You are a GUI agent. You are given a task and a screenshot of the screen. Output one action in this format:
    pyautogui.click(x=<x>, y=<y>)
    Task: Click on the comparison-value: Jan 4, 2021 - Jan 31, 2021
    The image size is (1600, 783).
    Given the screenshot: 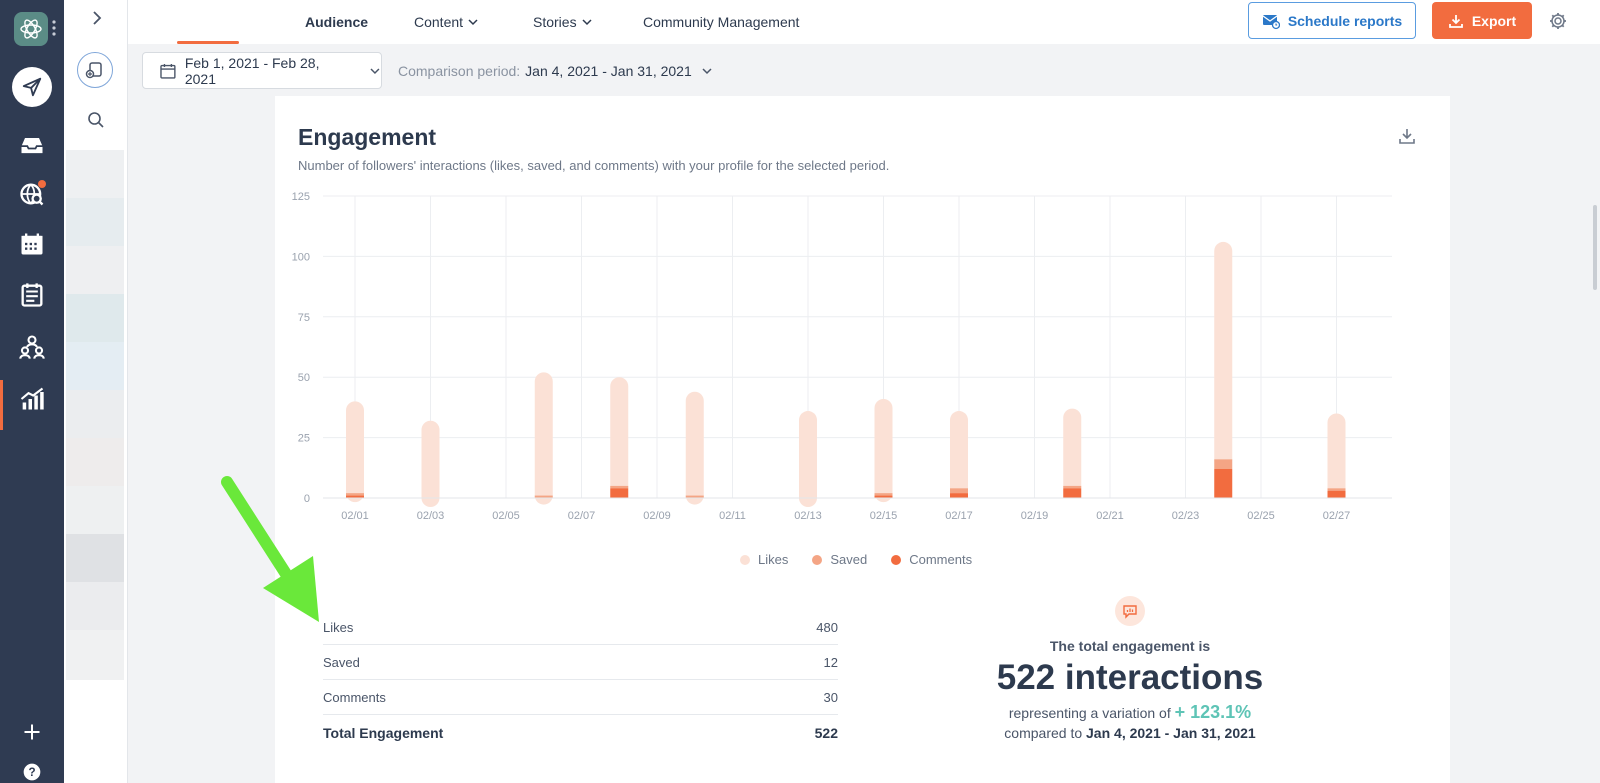 What is the action you would take?
    pyautogui.click(x=608, y=70)
    